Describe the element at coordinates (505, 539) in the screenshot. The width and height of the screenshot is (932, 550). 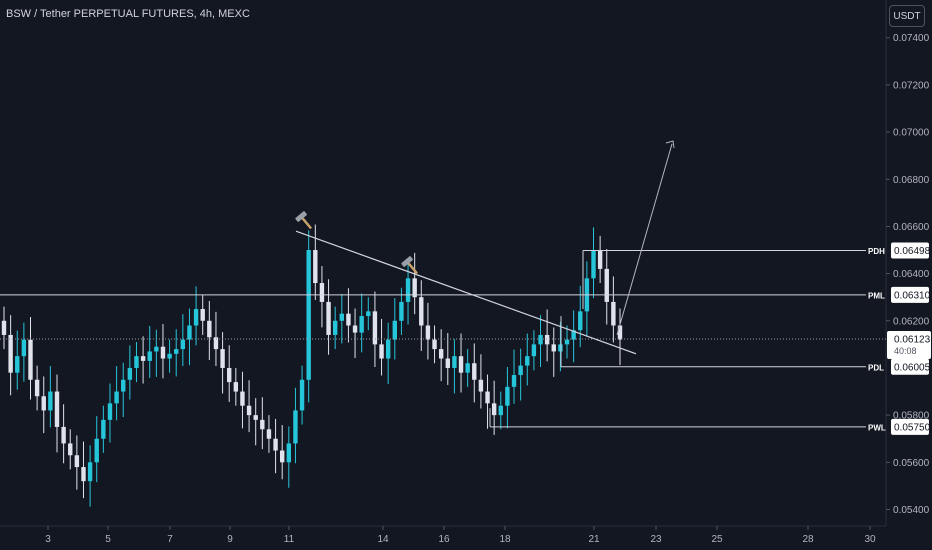
I see `time-tick-label: 18` at that location.